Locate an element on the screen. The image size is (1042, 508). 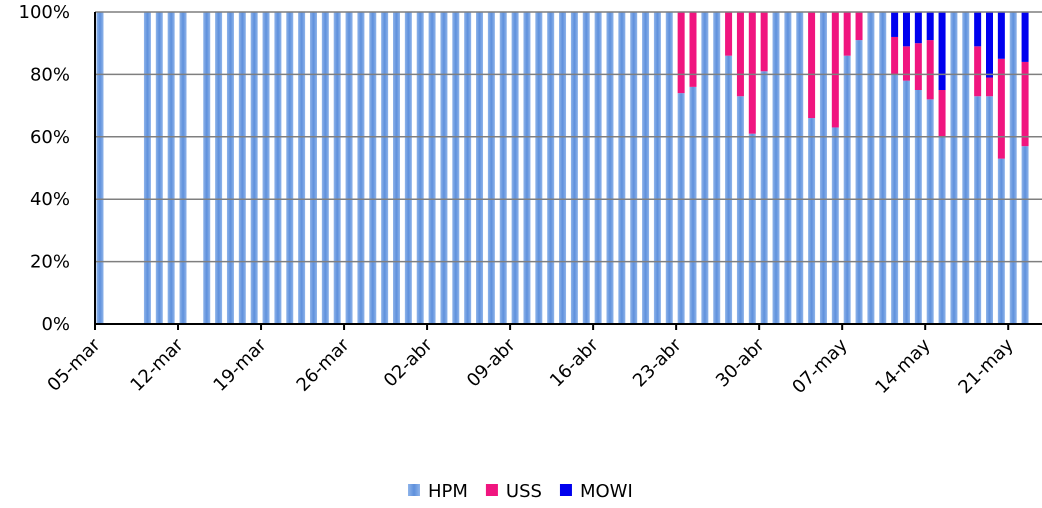
legend-label: HPM is located at coordinates (448, 491).